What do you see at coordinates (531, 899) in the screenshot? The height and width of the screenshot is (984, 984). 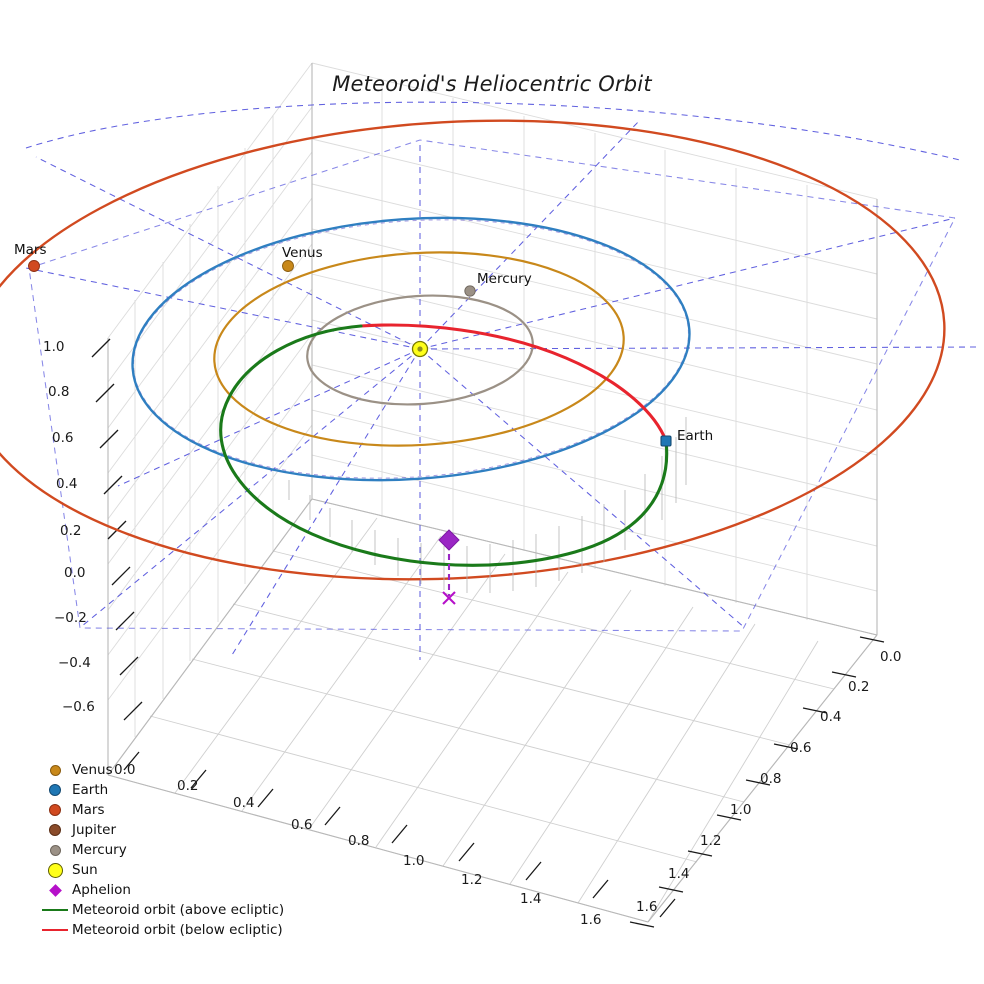 I see `x-tick-label: 1.4` at bounding box center [531, 899].